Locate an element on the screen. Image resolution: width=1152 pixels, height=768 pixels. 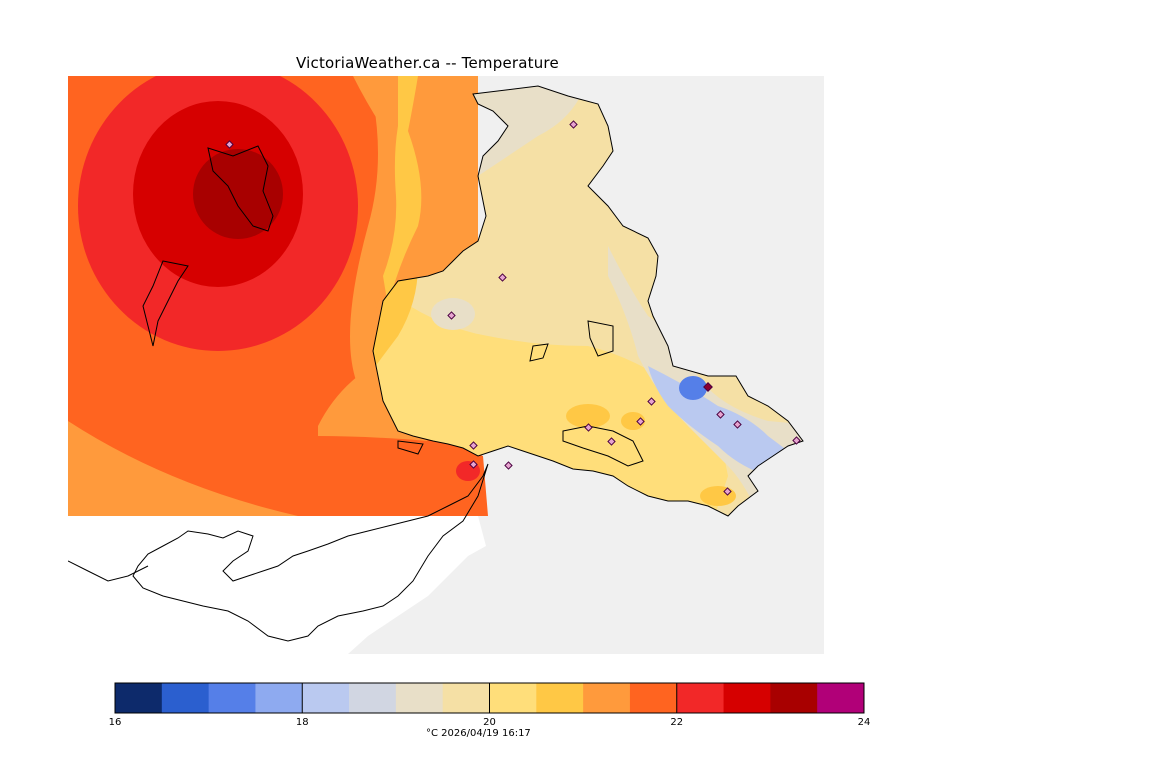
legend-caption: °C 2026/04/19 16:17 is located at coordinates (478, 733).